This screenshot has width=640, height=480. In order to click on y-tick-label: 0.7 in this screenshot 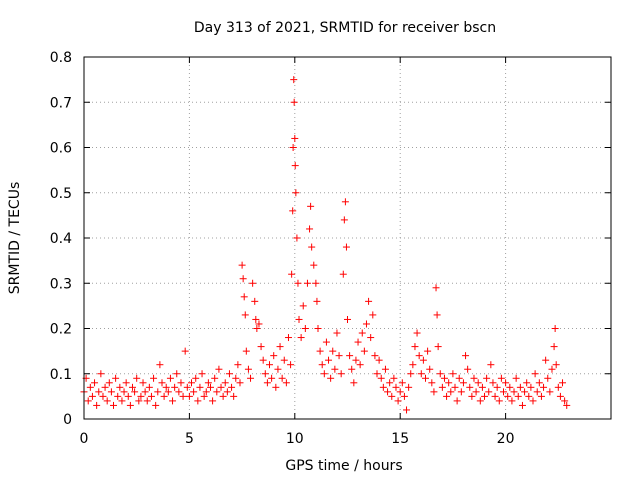, I will do `click(61, 103)`.